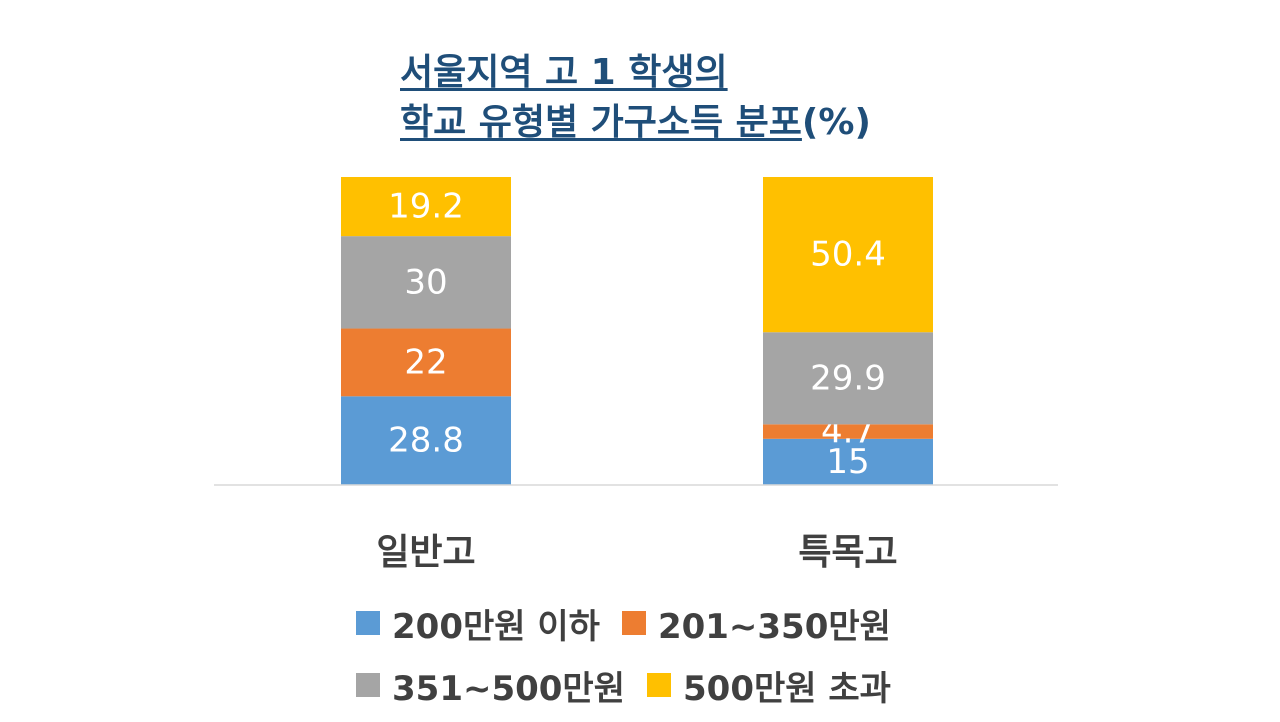 The width and height of the screenshot is (1280, 722). Describe the element at coordinates (836, 122) in the screenshot. I see `chart-title-suffix: (%)` at that location.